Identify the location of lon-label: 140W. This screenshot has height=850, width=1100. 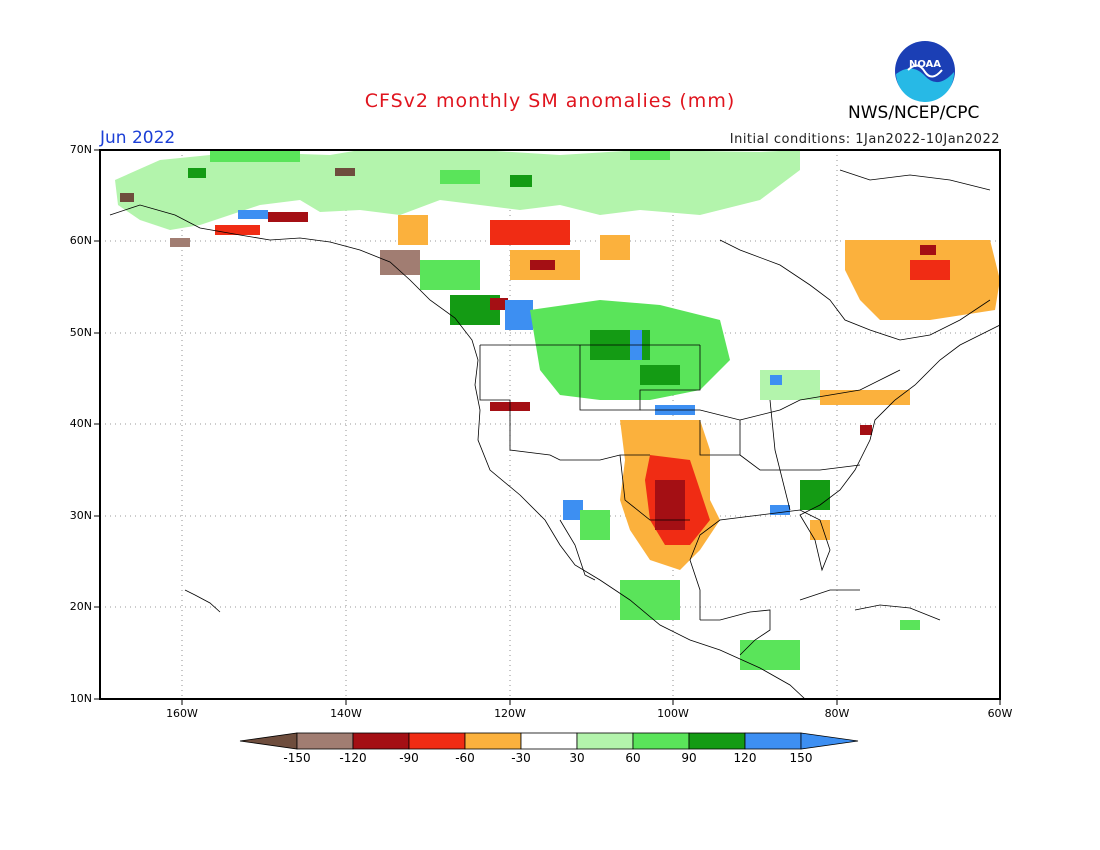
(346, 713).